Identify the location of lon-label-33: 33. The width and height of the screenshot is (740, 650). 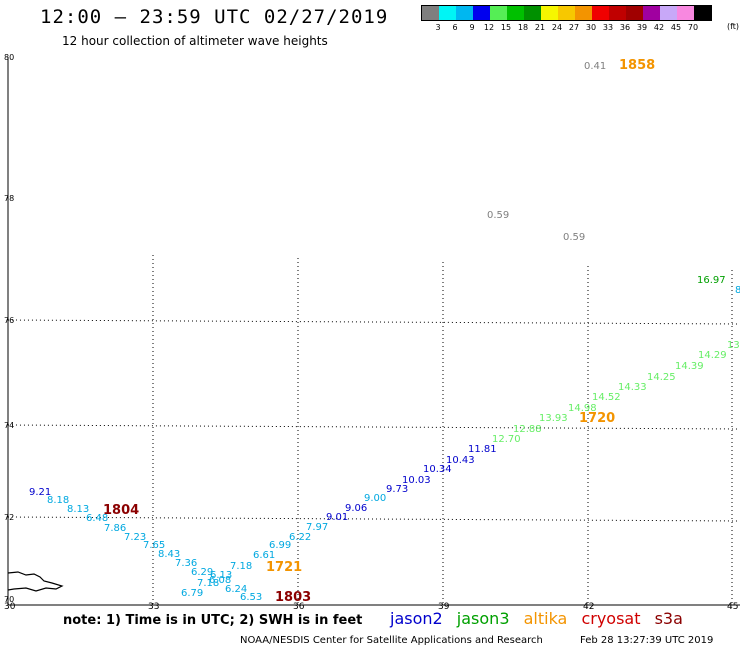
(153, 607).